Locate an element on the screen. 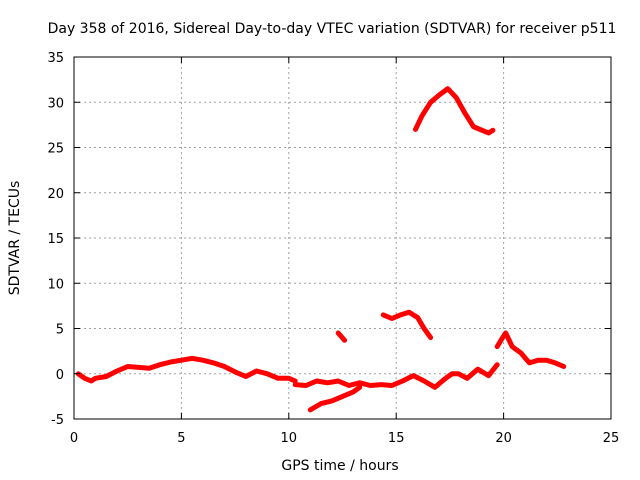  y-tick-label: 25 is located at coordinates (55, 149).